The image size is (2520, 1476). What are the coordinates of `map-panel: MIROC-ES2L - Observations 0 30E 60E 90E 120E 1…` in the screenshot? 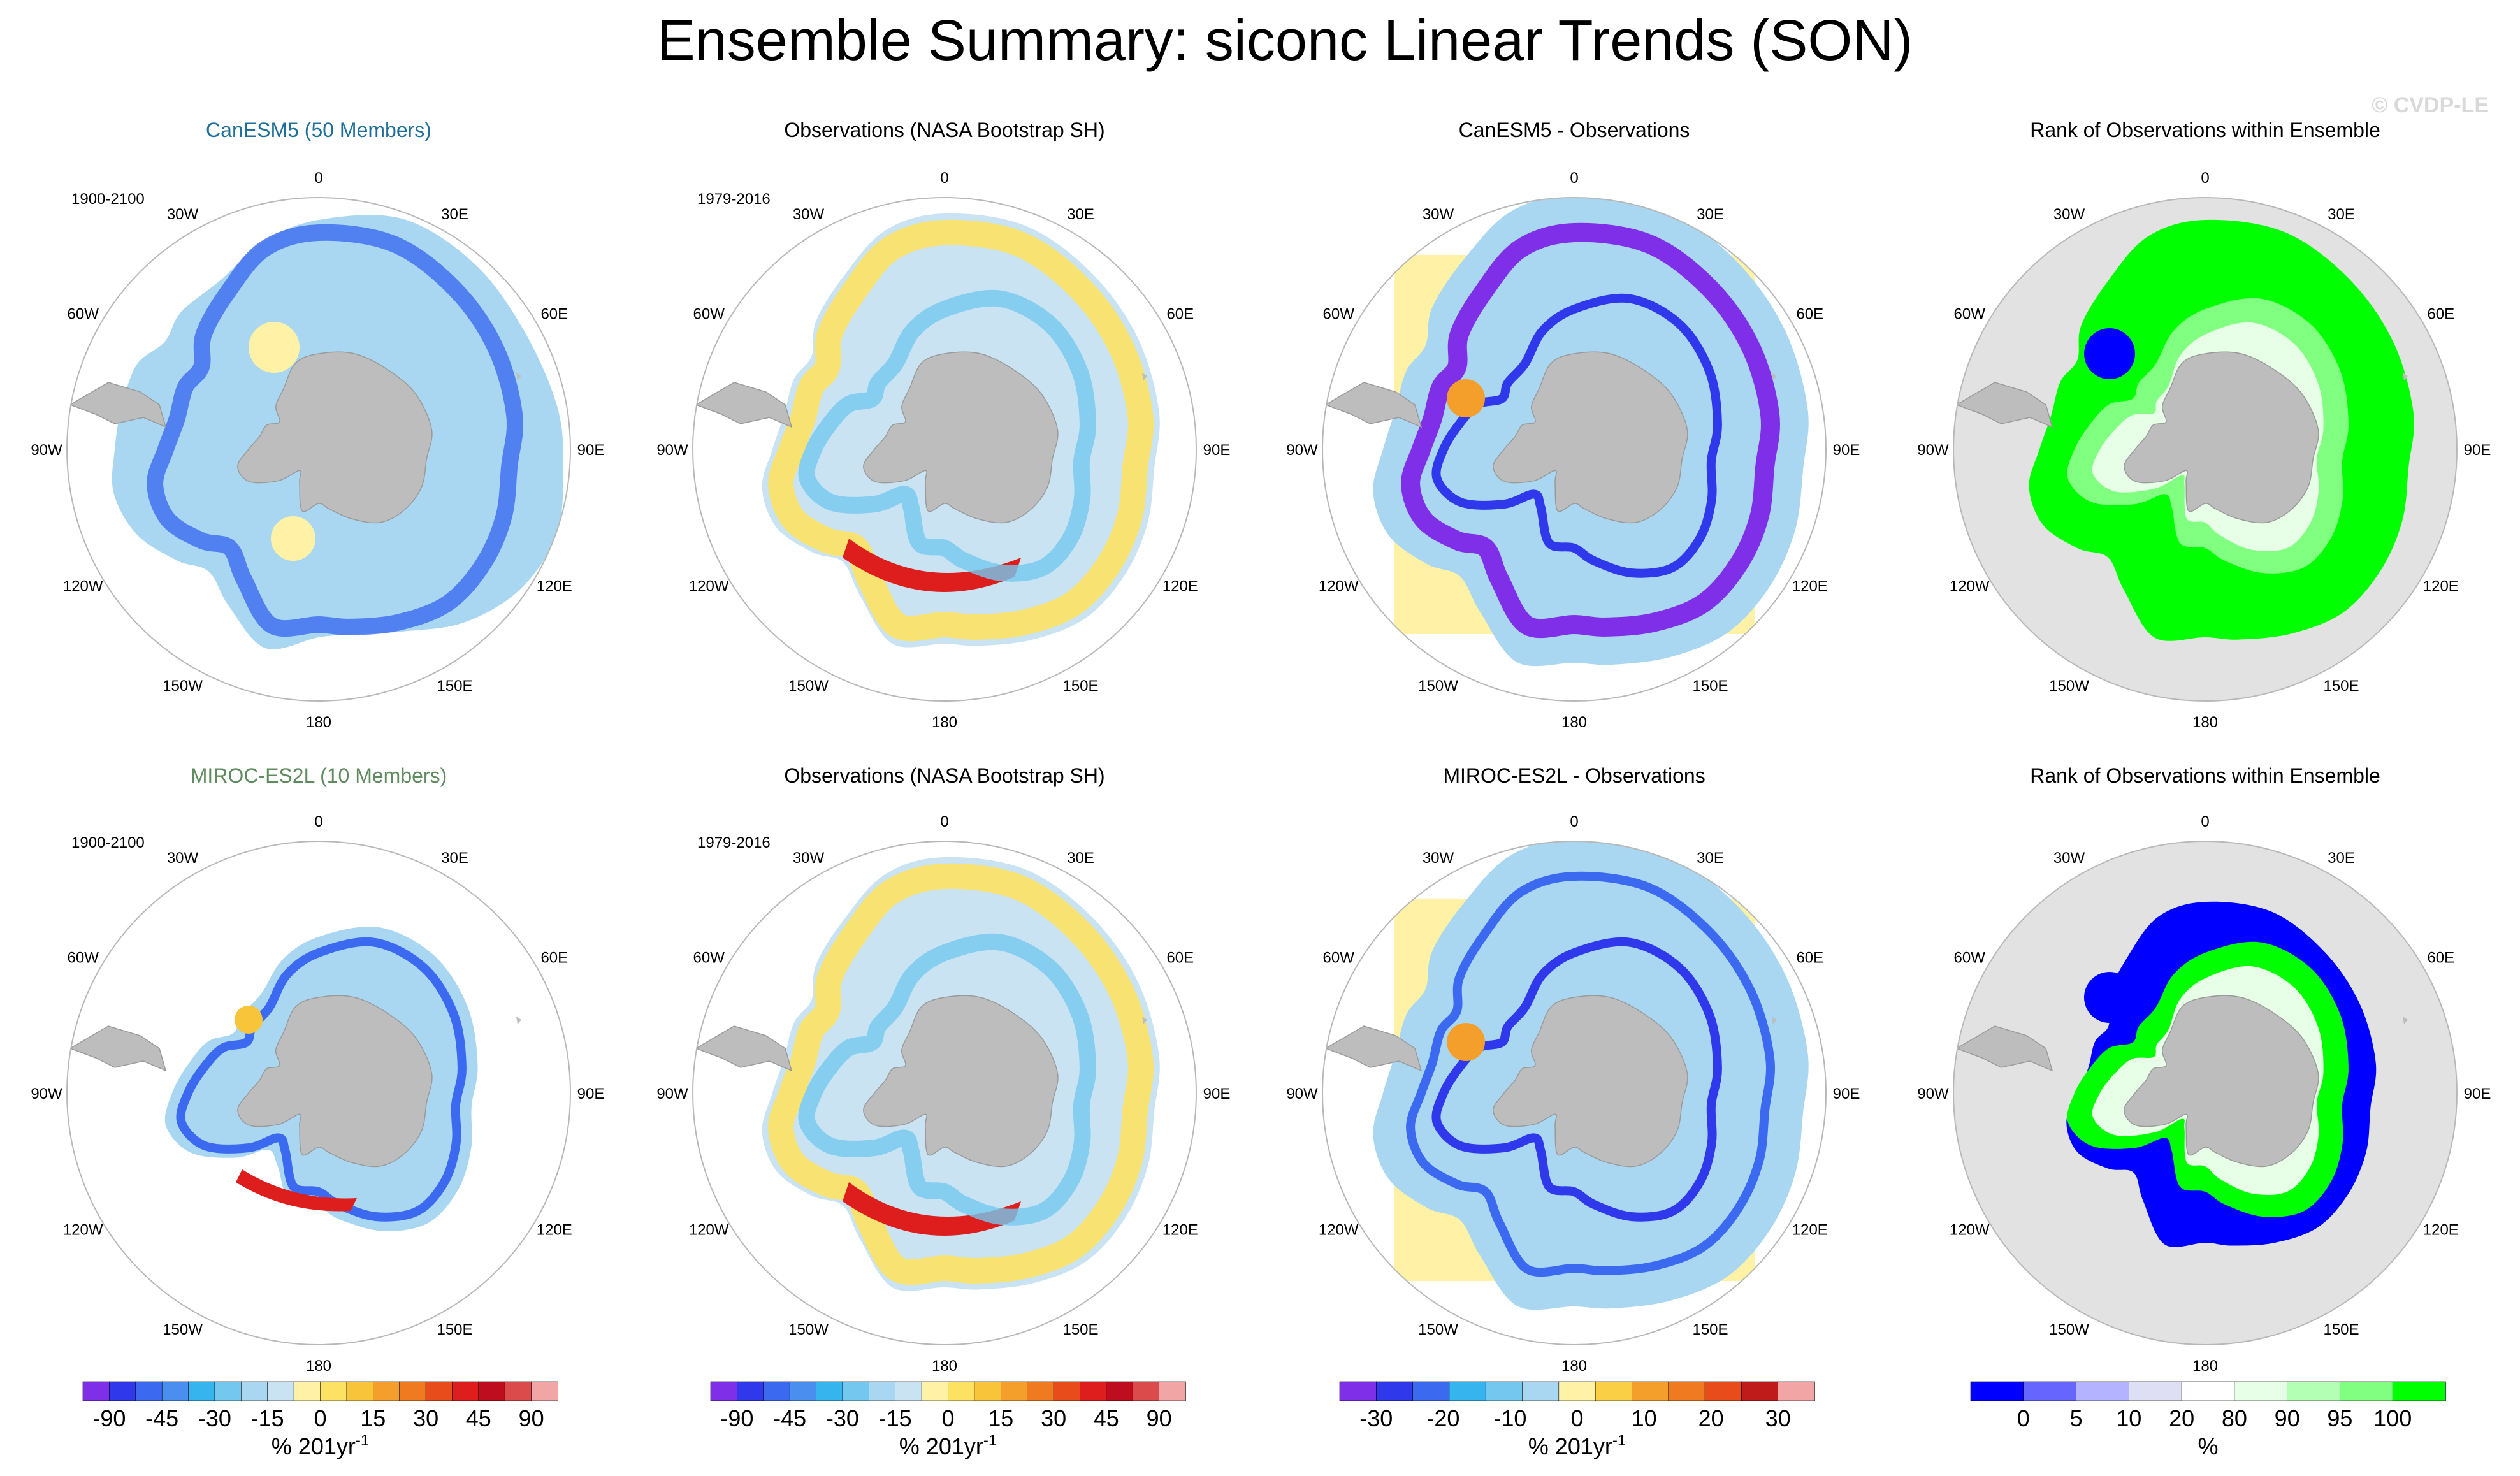 It's located at (1573, 1070).